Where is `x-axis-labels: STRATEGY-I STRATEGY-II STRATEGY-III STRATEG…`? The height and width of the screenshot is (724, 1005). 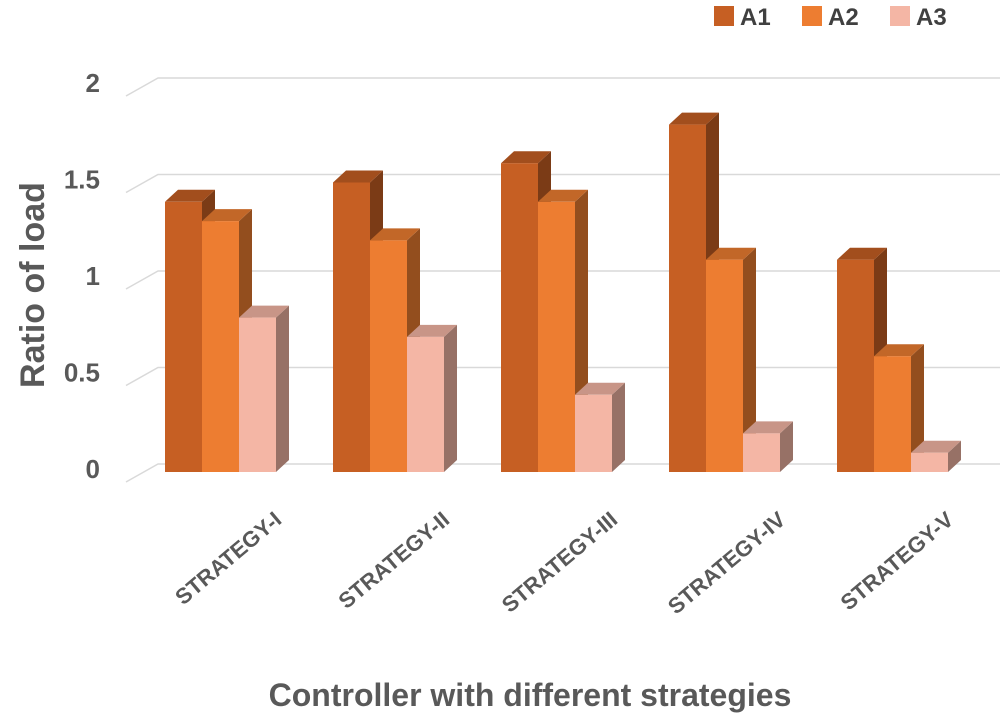 x-axis-labels: STRATEGY-I STRATEGY-II STRATEGY-III STRATEG… is located at coordinates (564, 562).